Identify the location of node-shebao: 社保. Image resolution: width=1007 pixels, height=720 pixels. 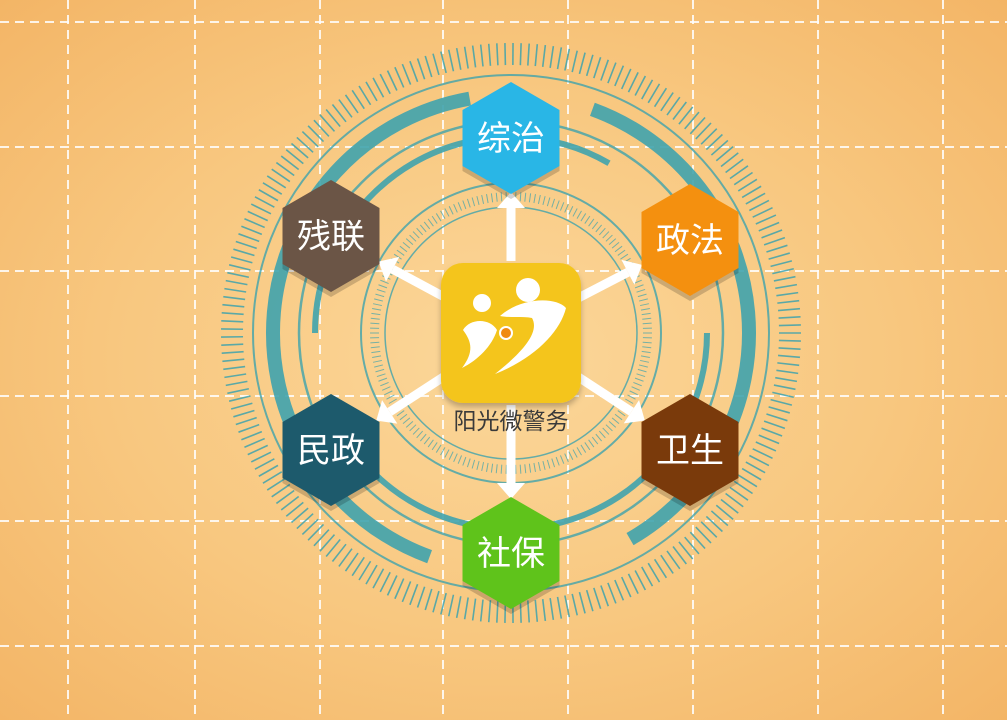
(511, 555).